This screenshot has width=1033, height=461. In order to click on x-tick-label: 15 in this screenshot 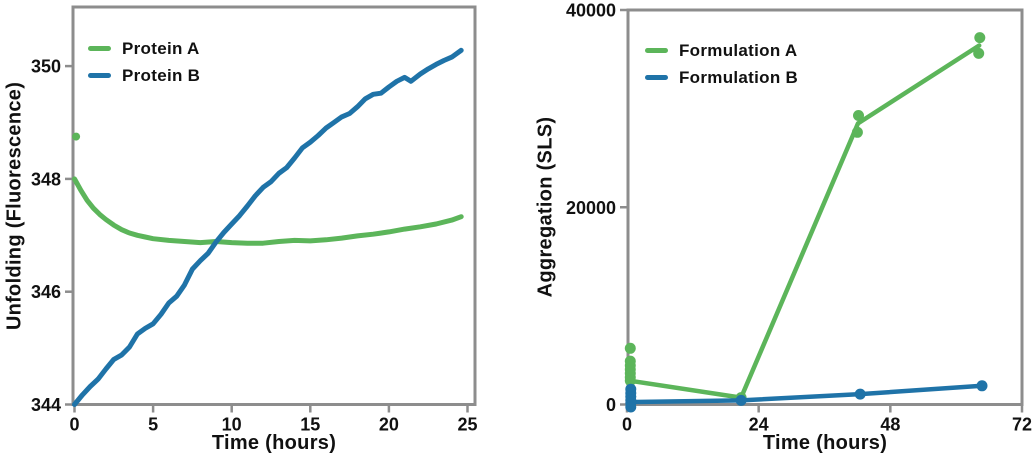, I will do `click(310, 425)`.